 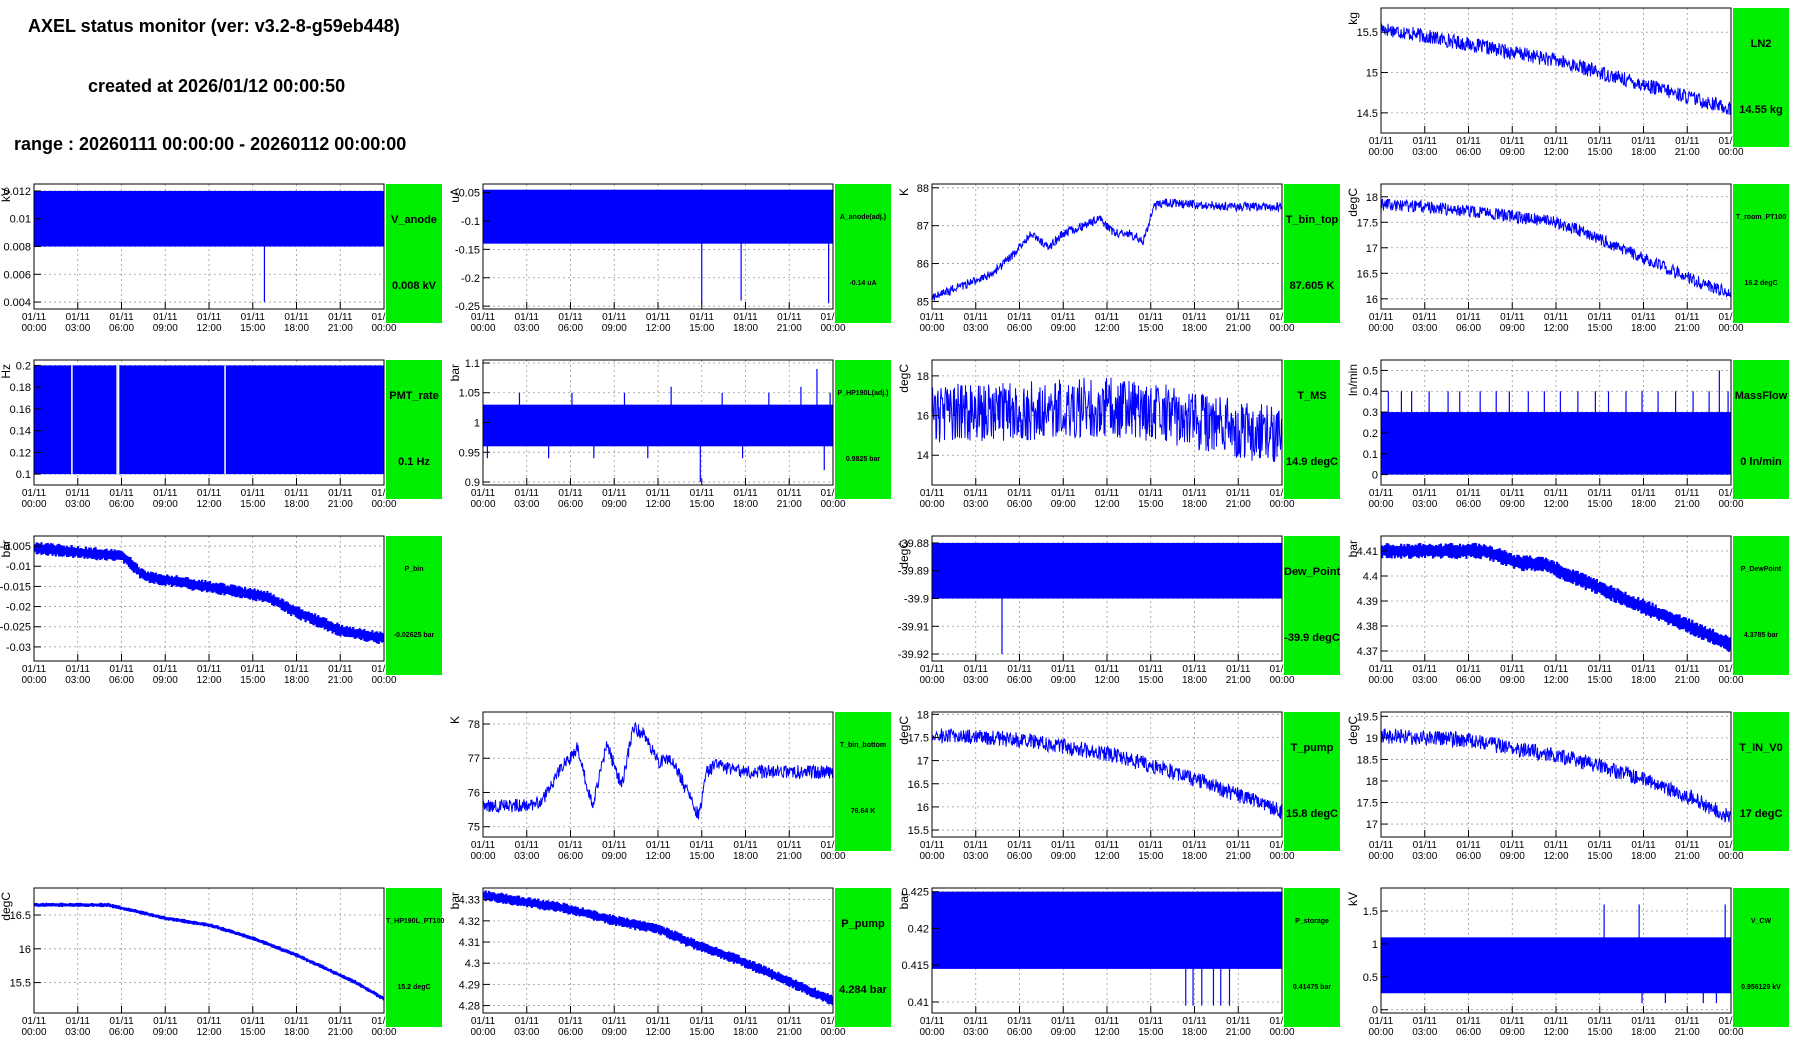 What do you see at coordinates (1556, 597) in the screenshot?
I see `series-p_dewpoint` at bounding box center [1556, 597].